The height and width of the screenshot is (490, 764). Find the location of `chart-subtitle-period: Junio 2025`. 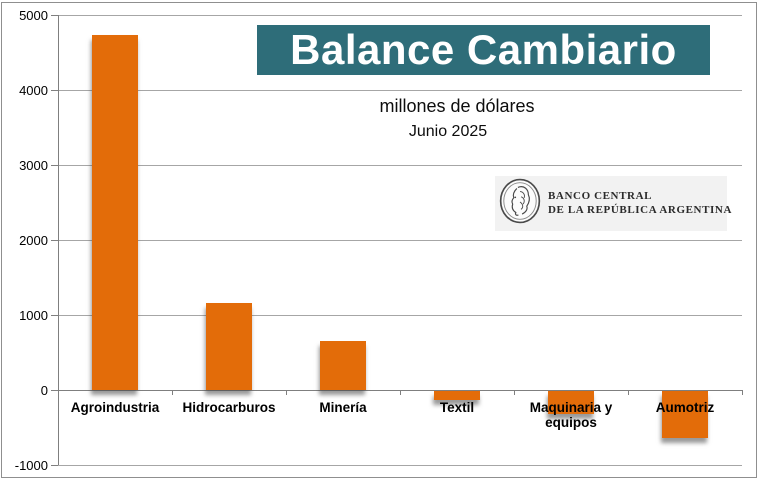

chart-subtitle-period: Junio 2025 is located at coordinates (448, 131).